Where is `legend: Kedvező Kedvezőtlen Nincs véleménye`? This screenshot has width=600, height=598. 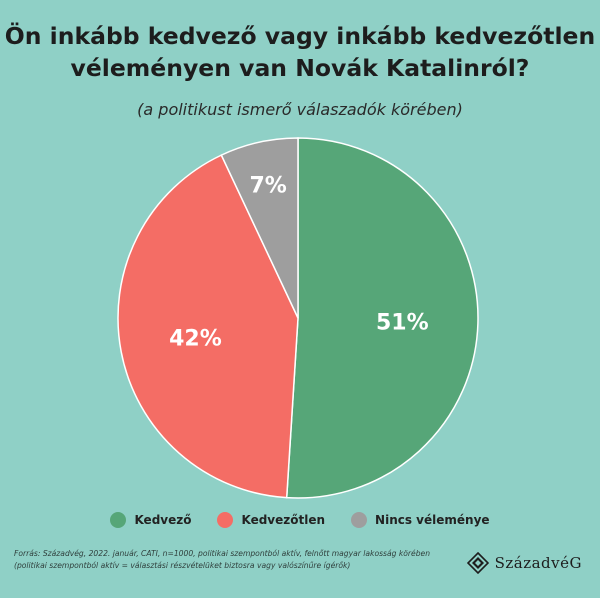
legend: Kedvező Kedvezőtlen Nincs véleménye is located at coordinates (300, 520).